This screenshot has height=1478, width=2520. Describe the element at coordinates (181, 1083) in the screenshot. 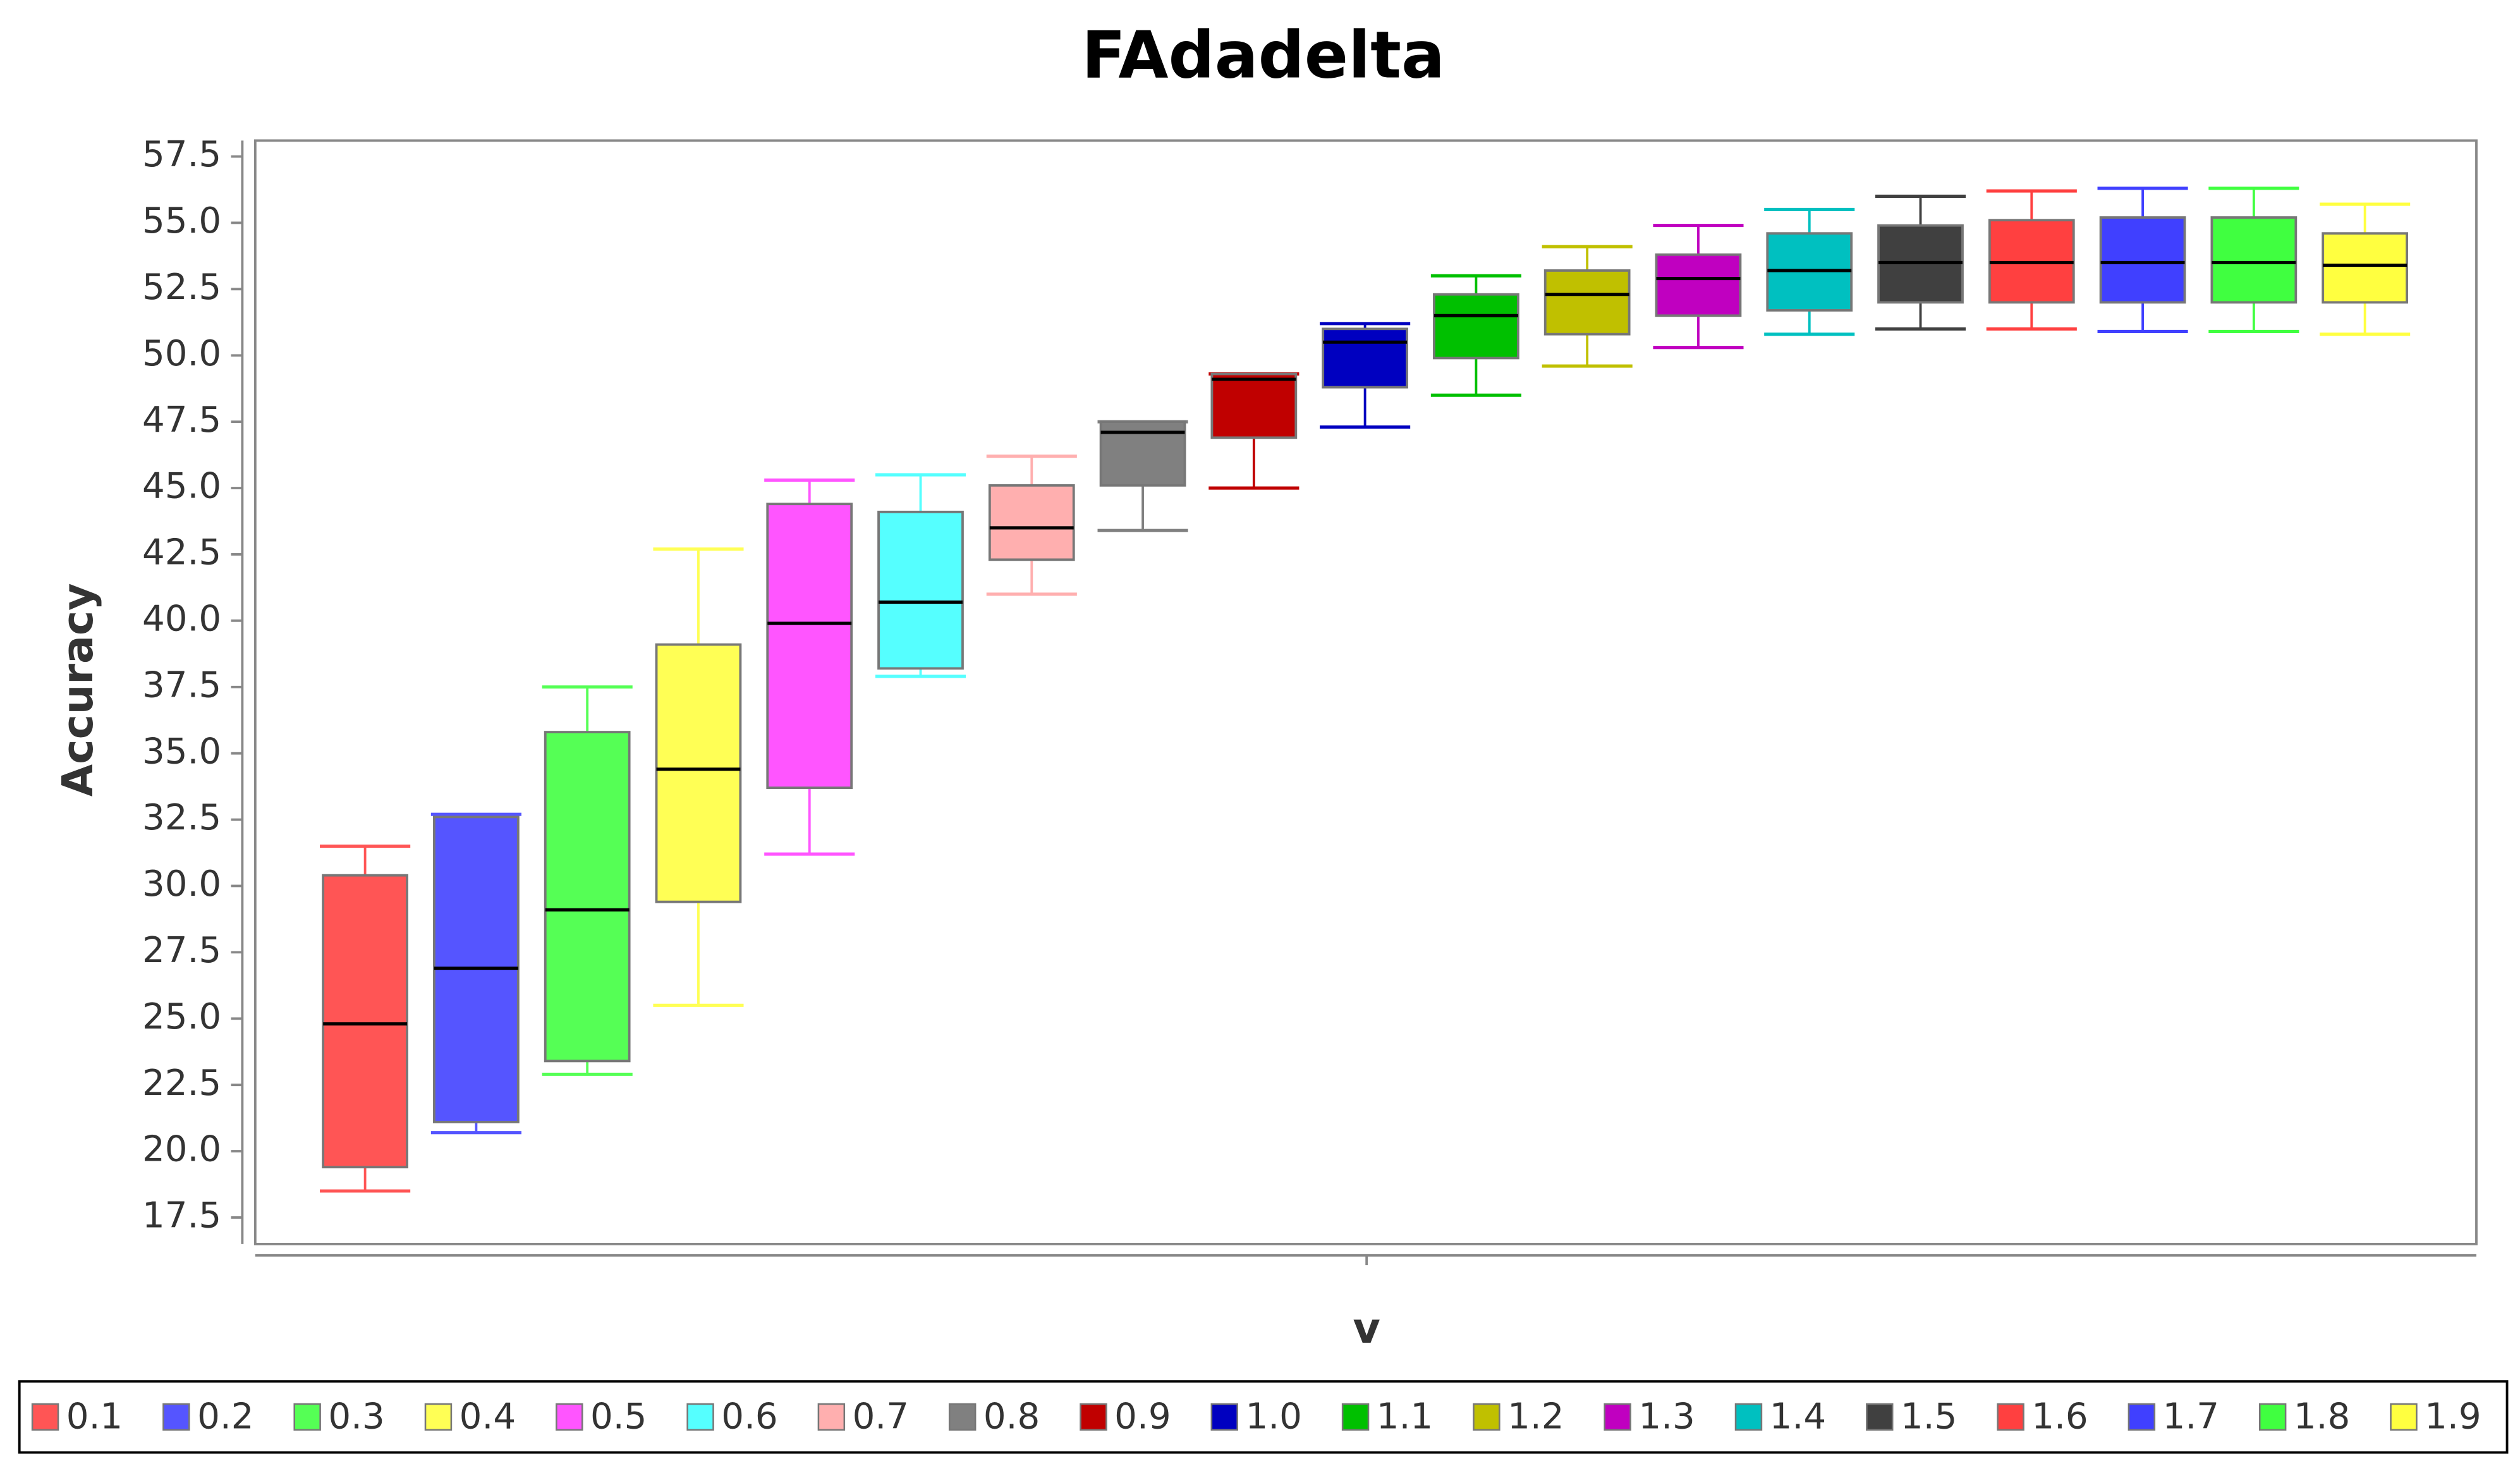

I see `y-tick-label: 22.5` at that location.